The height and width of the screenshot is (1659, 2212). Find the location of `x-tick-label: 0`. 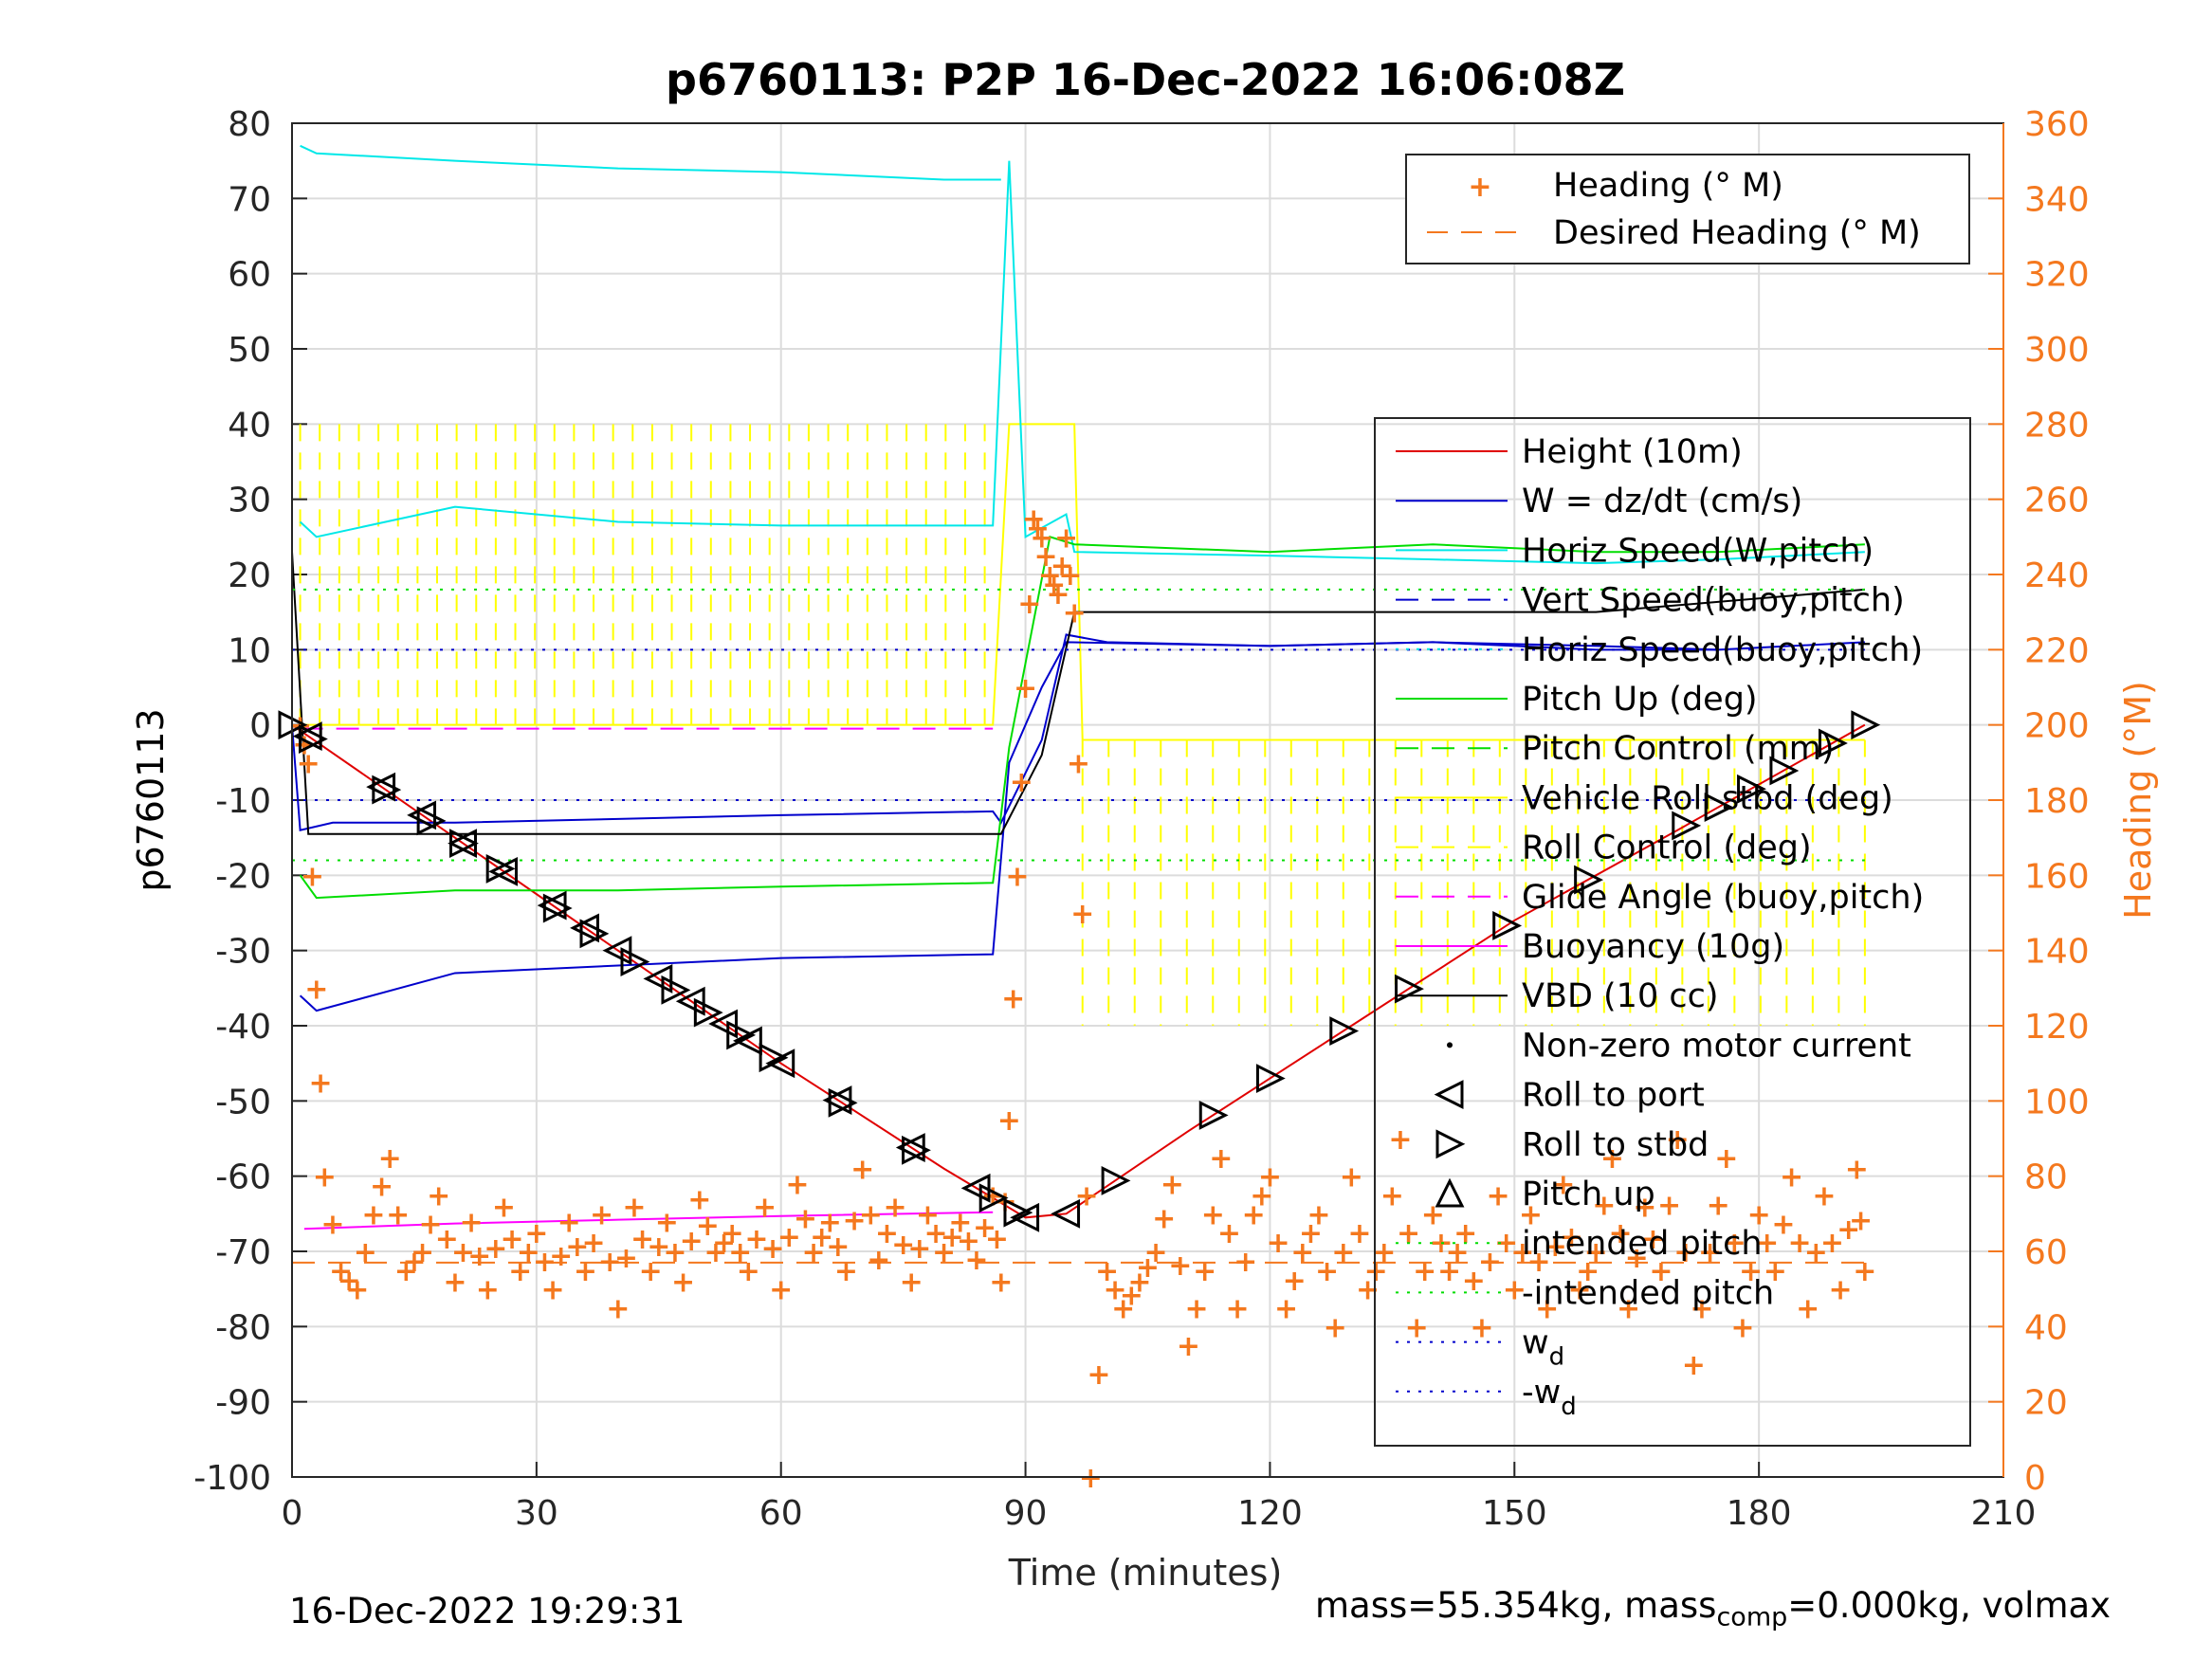

x-tick-label: 0 is located at coordinates (292, 1513).